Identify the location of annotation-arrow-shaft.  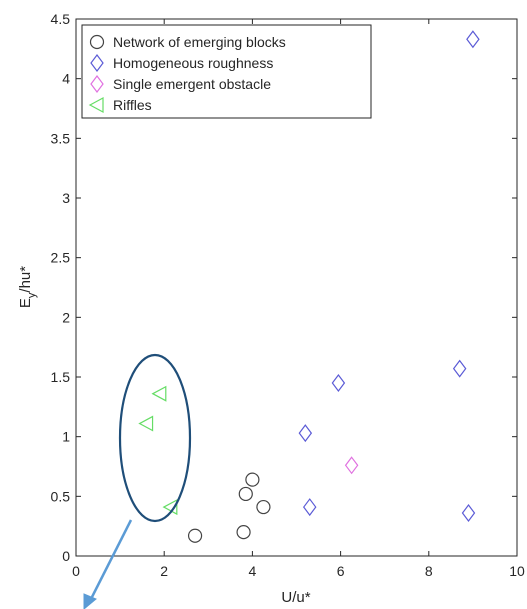
(111, 558).